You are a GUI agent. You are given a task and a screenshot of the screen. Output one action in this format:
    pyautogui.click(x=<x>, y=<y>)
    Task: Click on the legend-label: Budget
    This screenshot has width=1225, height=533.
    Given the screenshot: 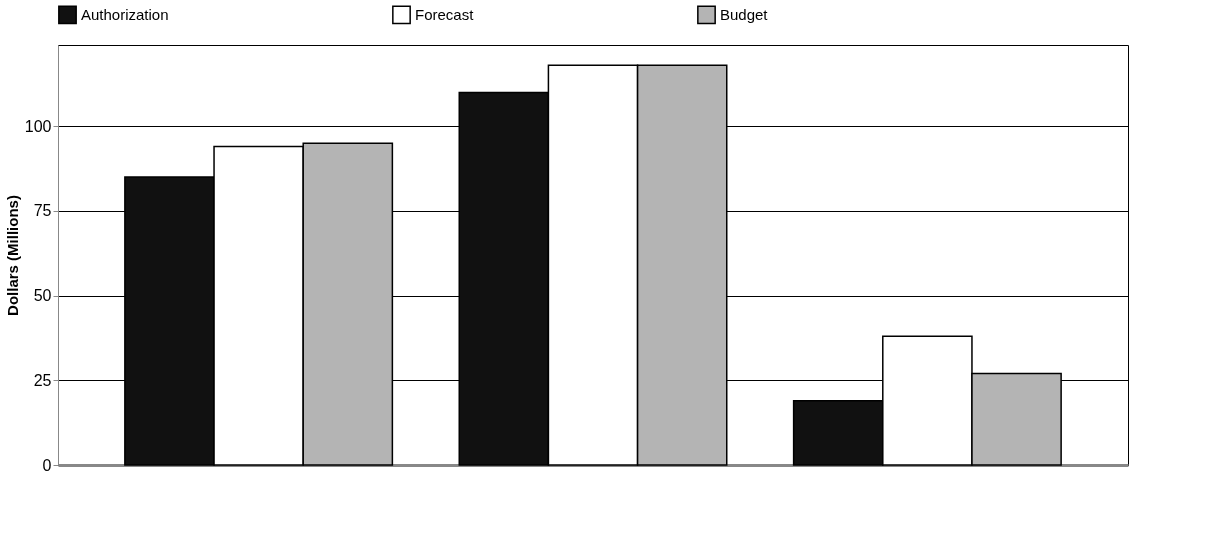 What is the action you would take?
    pyautogui.click(x=744, y=14)
    